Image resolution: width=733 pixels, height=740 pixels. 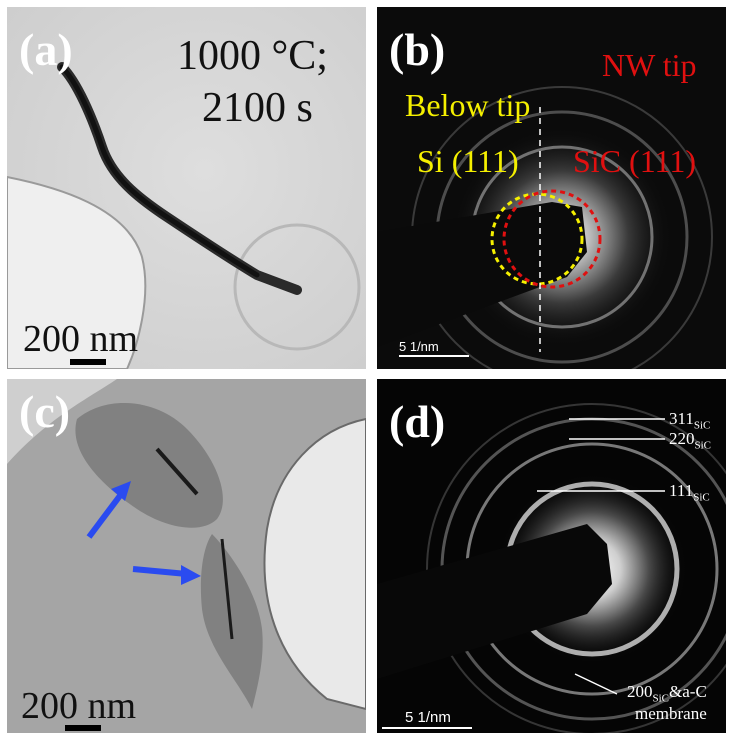 I want to click on ring-200-label: 200SiC&a-C, so click(x=667, y=693).